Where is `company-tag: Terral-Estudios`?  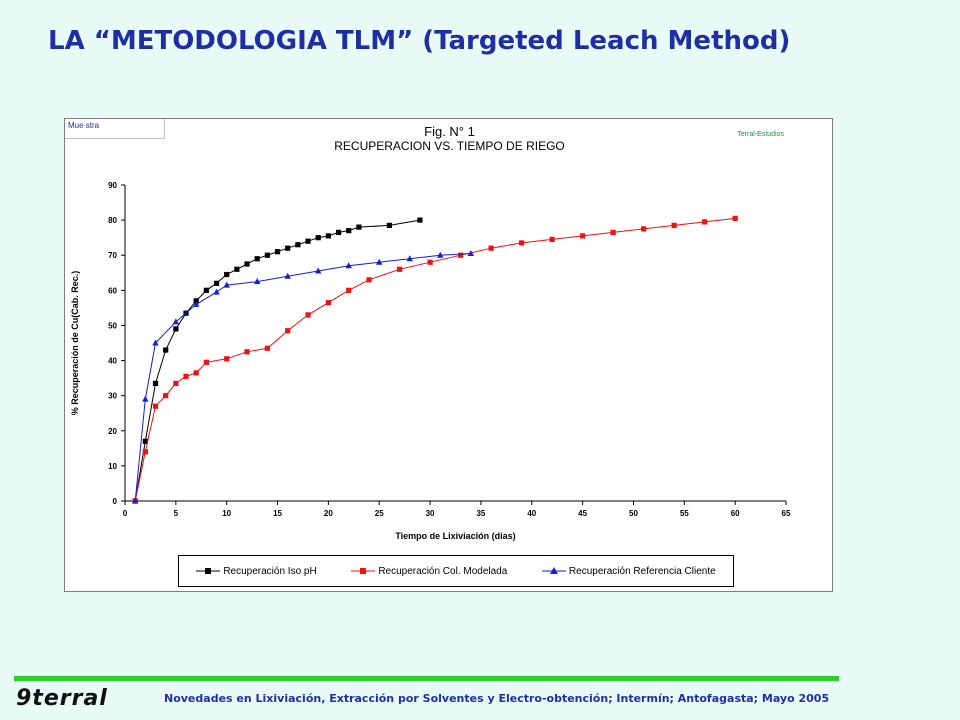 company-tag: Terral-Estudios is located at coordinates (760, 134).